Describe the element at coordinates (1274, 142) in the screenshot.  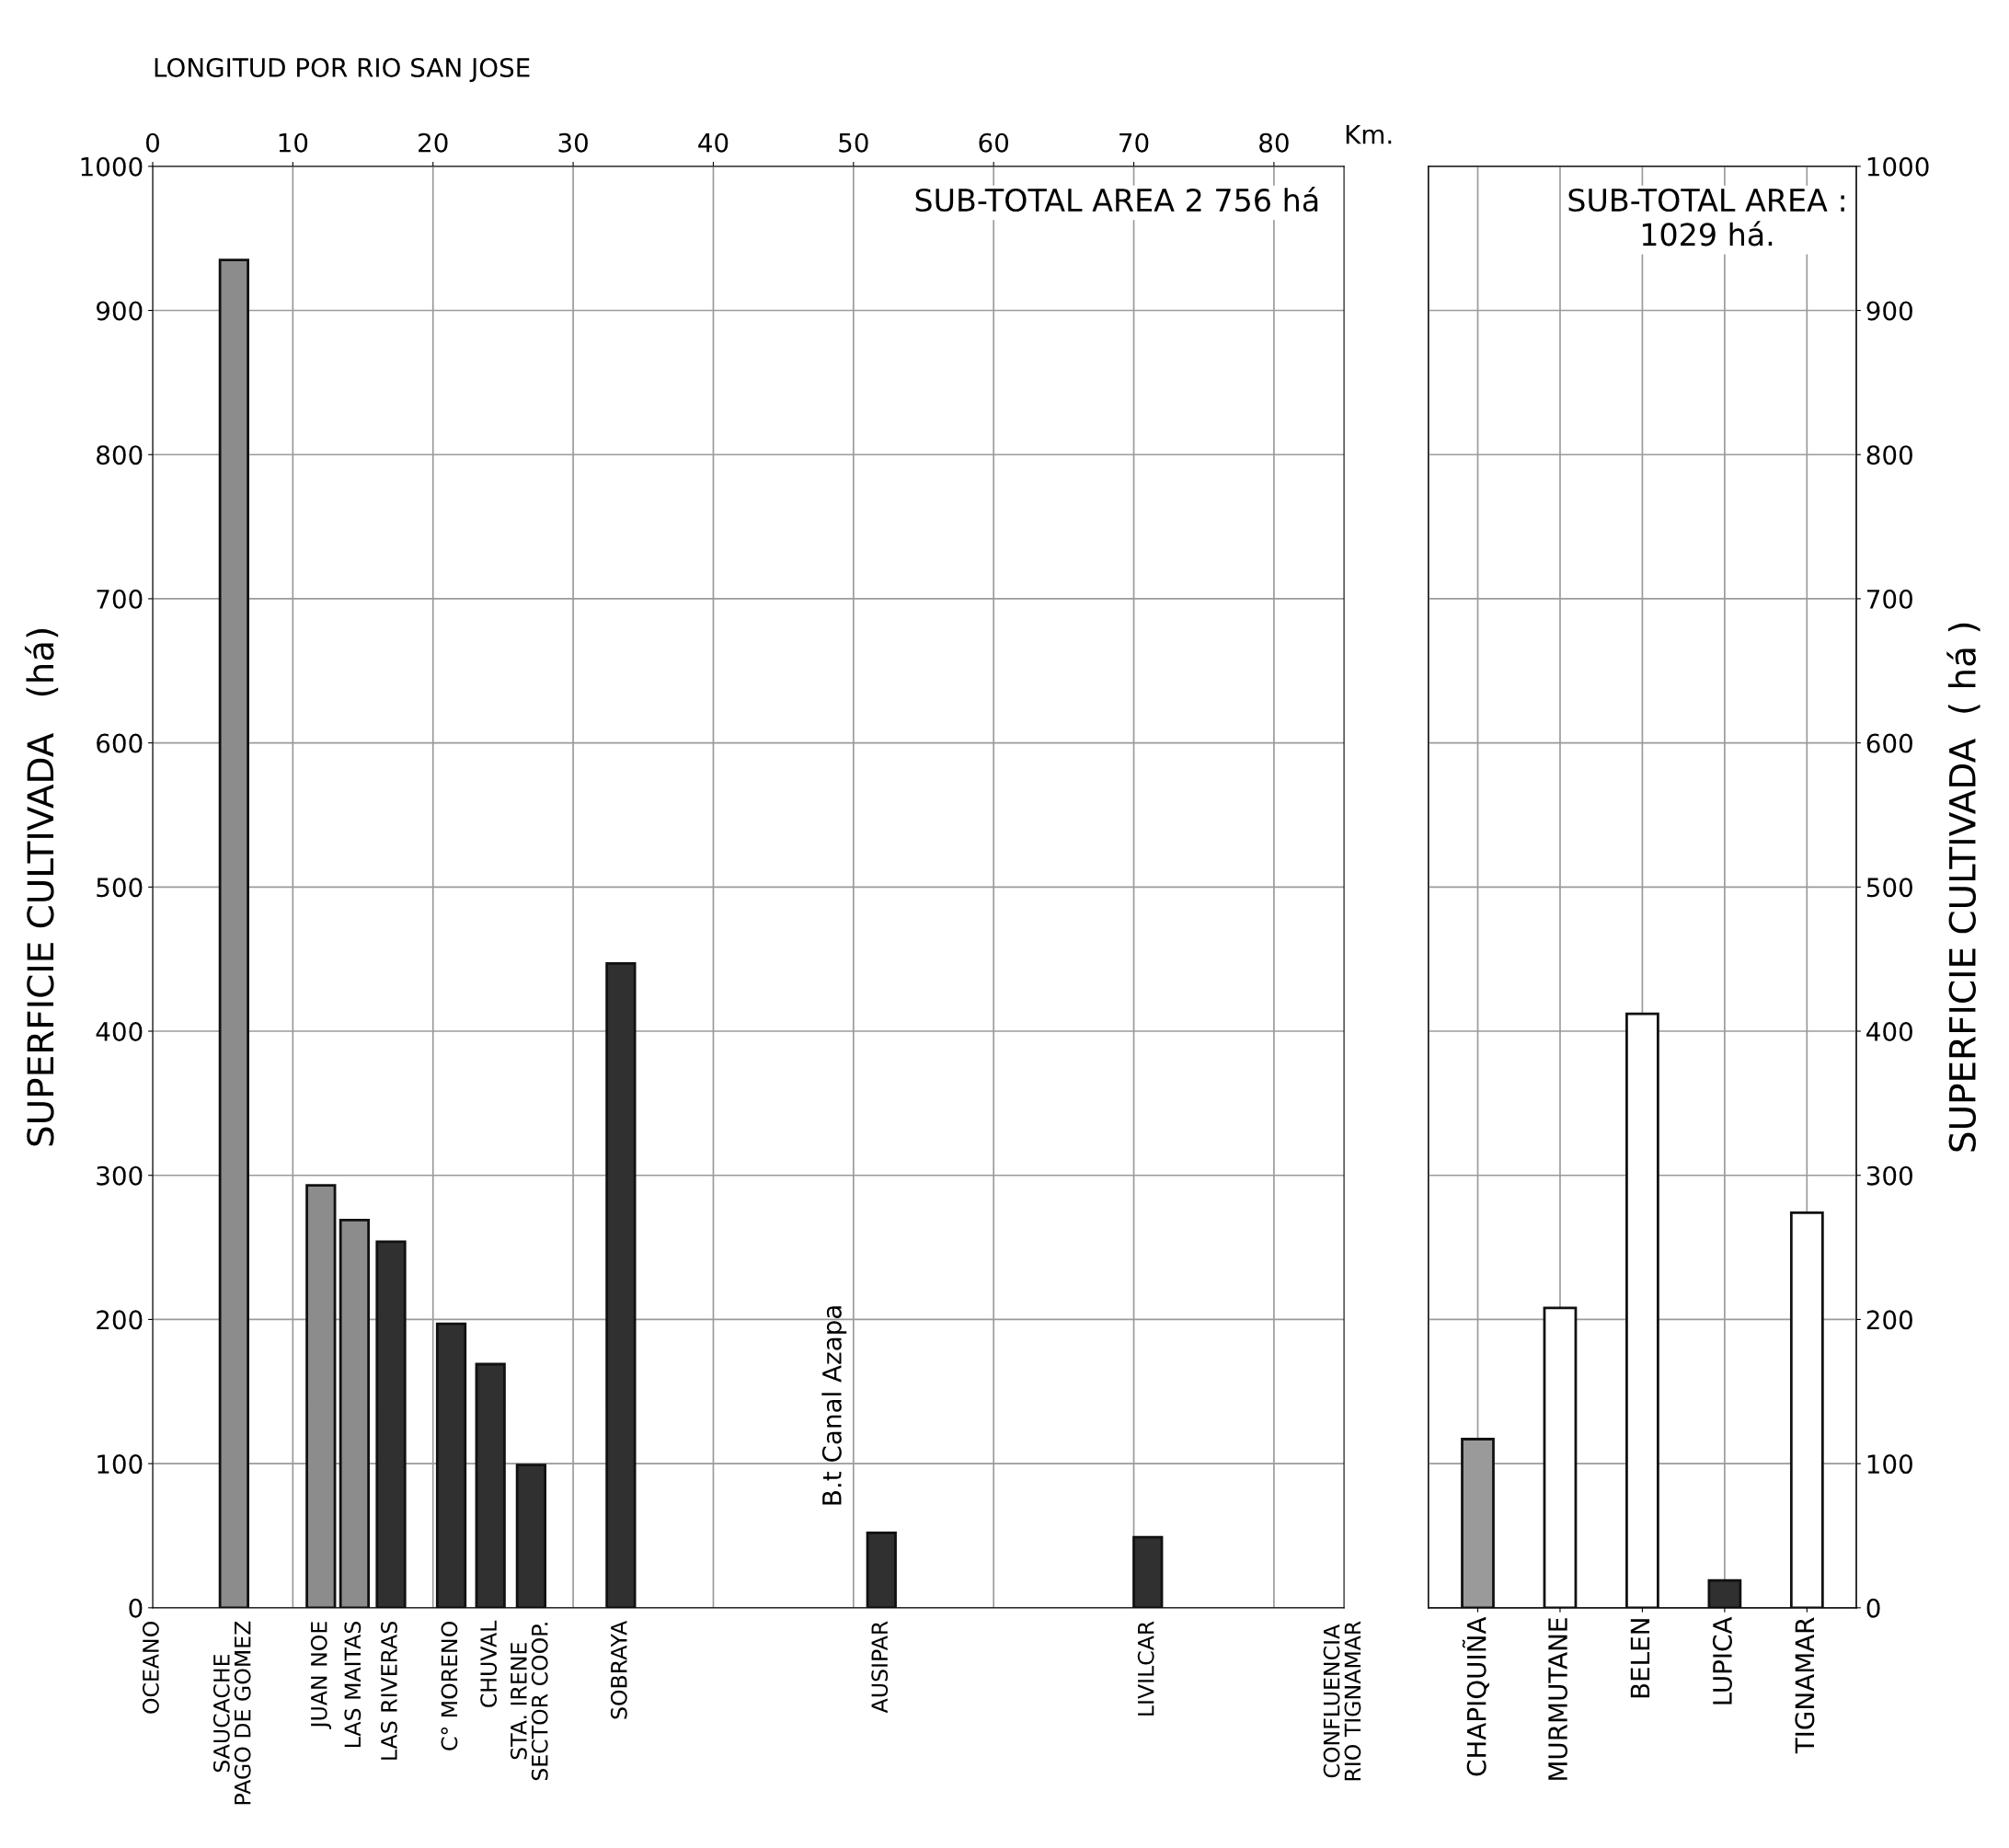
I see `x-tick-label: 80` at that location.